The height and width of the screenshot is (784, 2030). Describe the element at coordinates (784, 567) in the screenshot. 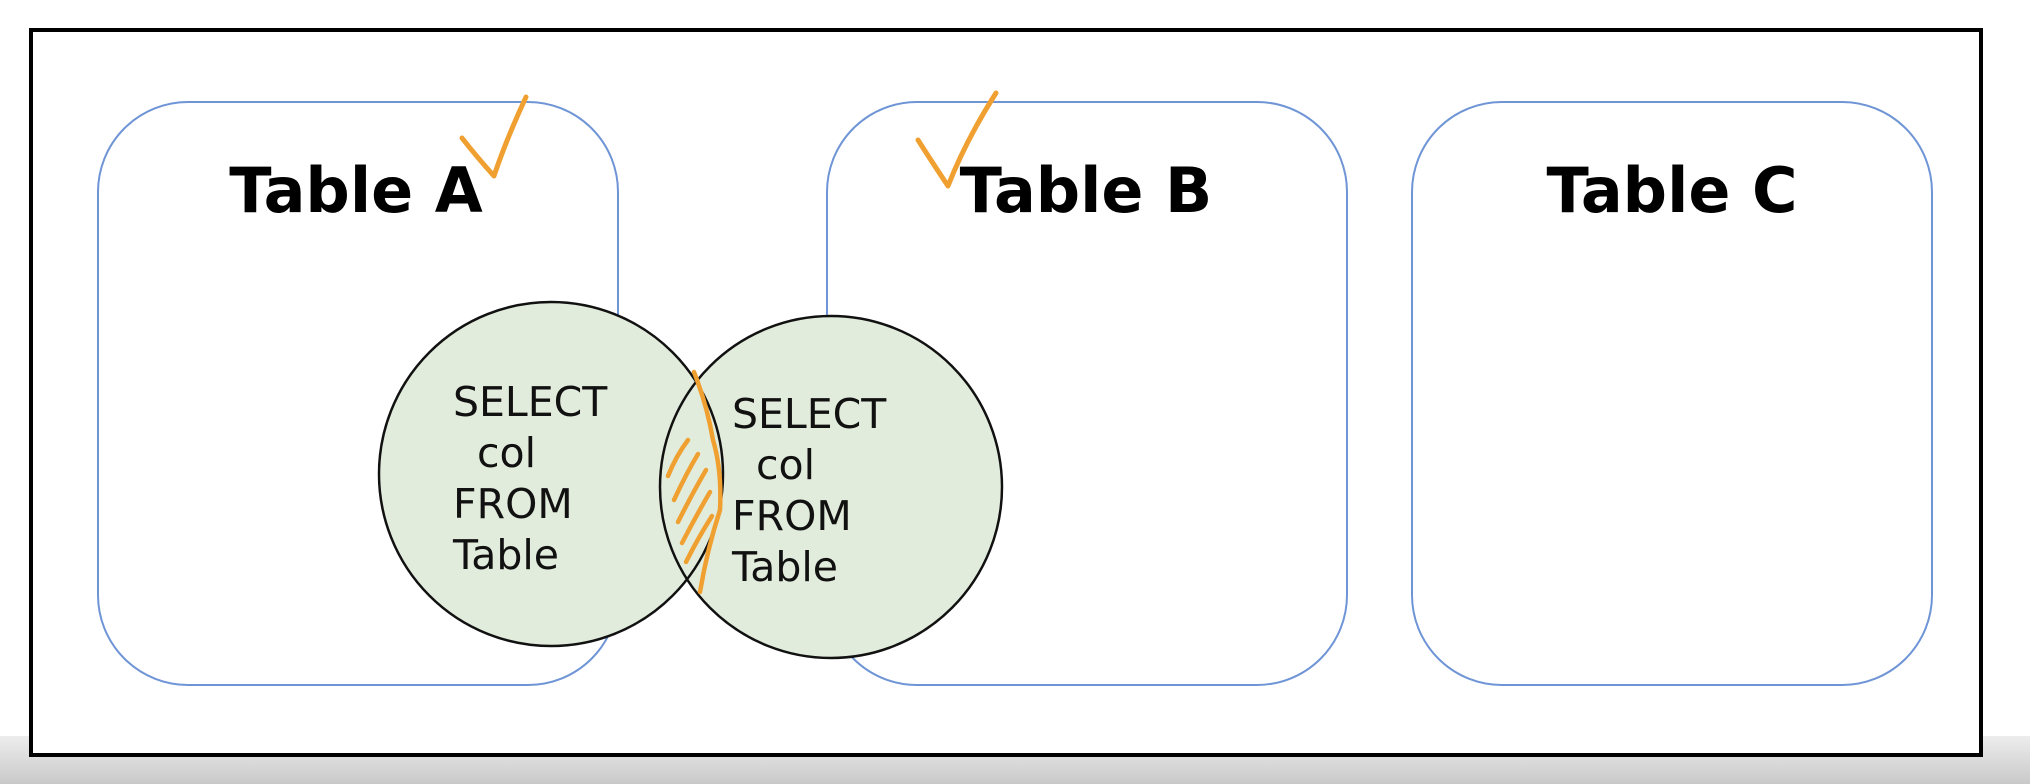

I see `query-2-table: Table` at that location.